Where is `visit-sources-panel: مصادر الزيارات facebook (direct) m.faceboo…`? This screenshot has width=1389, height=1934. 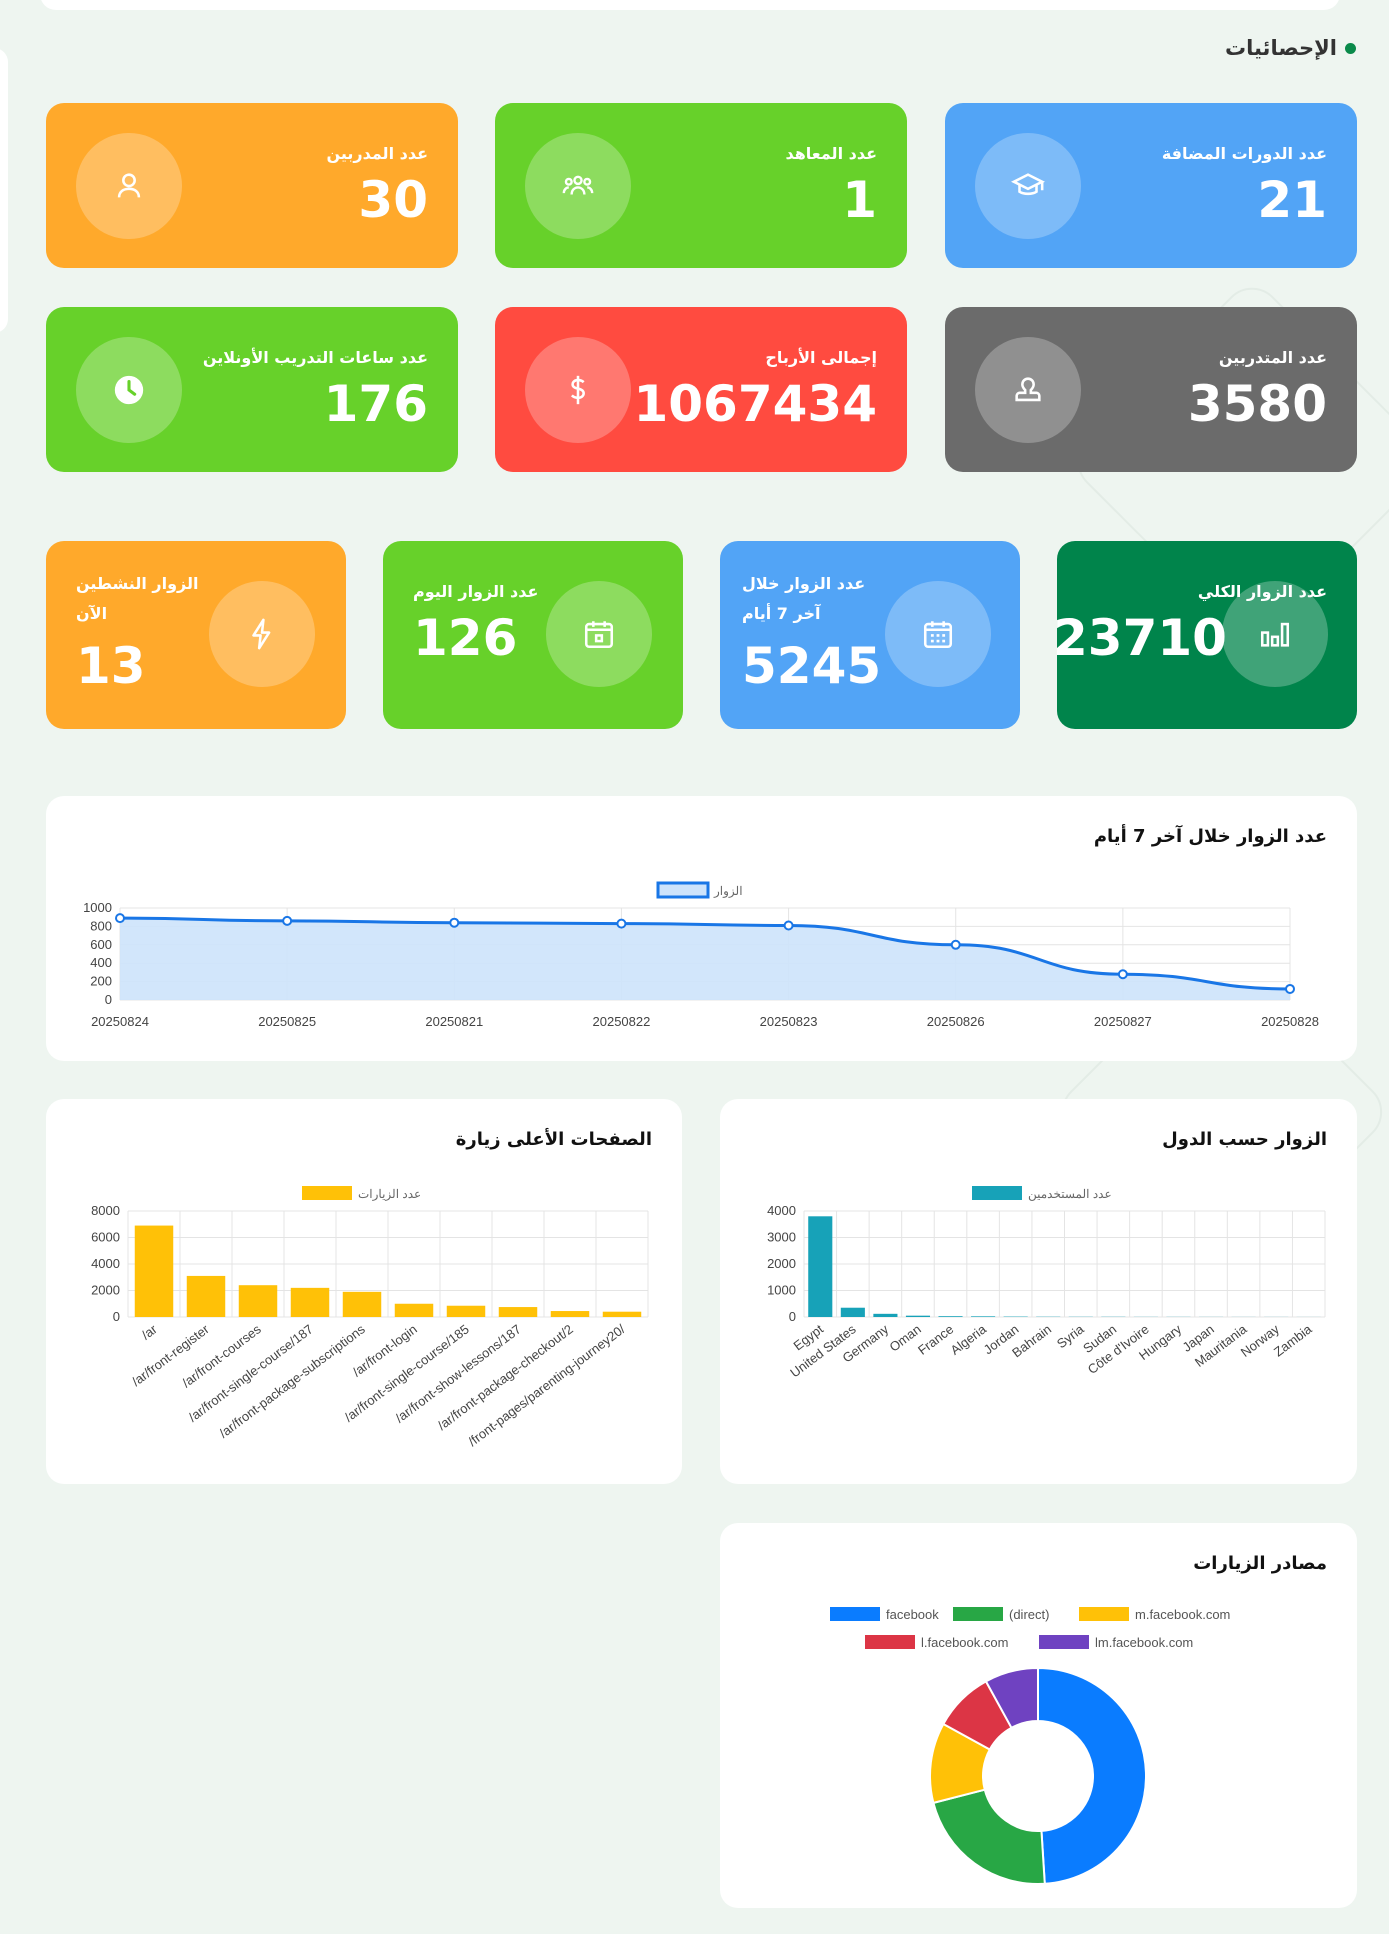
visit-sources-panel: مصادر الزيارات facebook (direct) m.faceboo… is located at coordinates (1038, 1715).